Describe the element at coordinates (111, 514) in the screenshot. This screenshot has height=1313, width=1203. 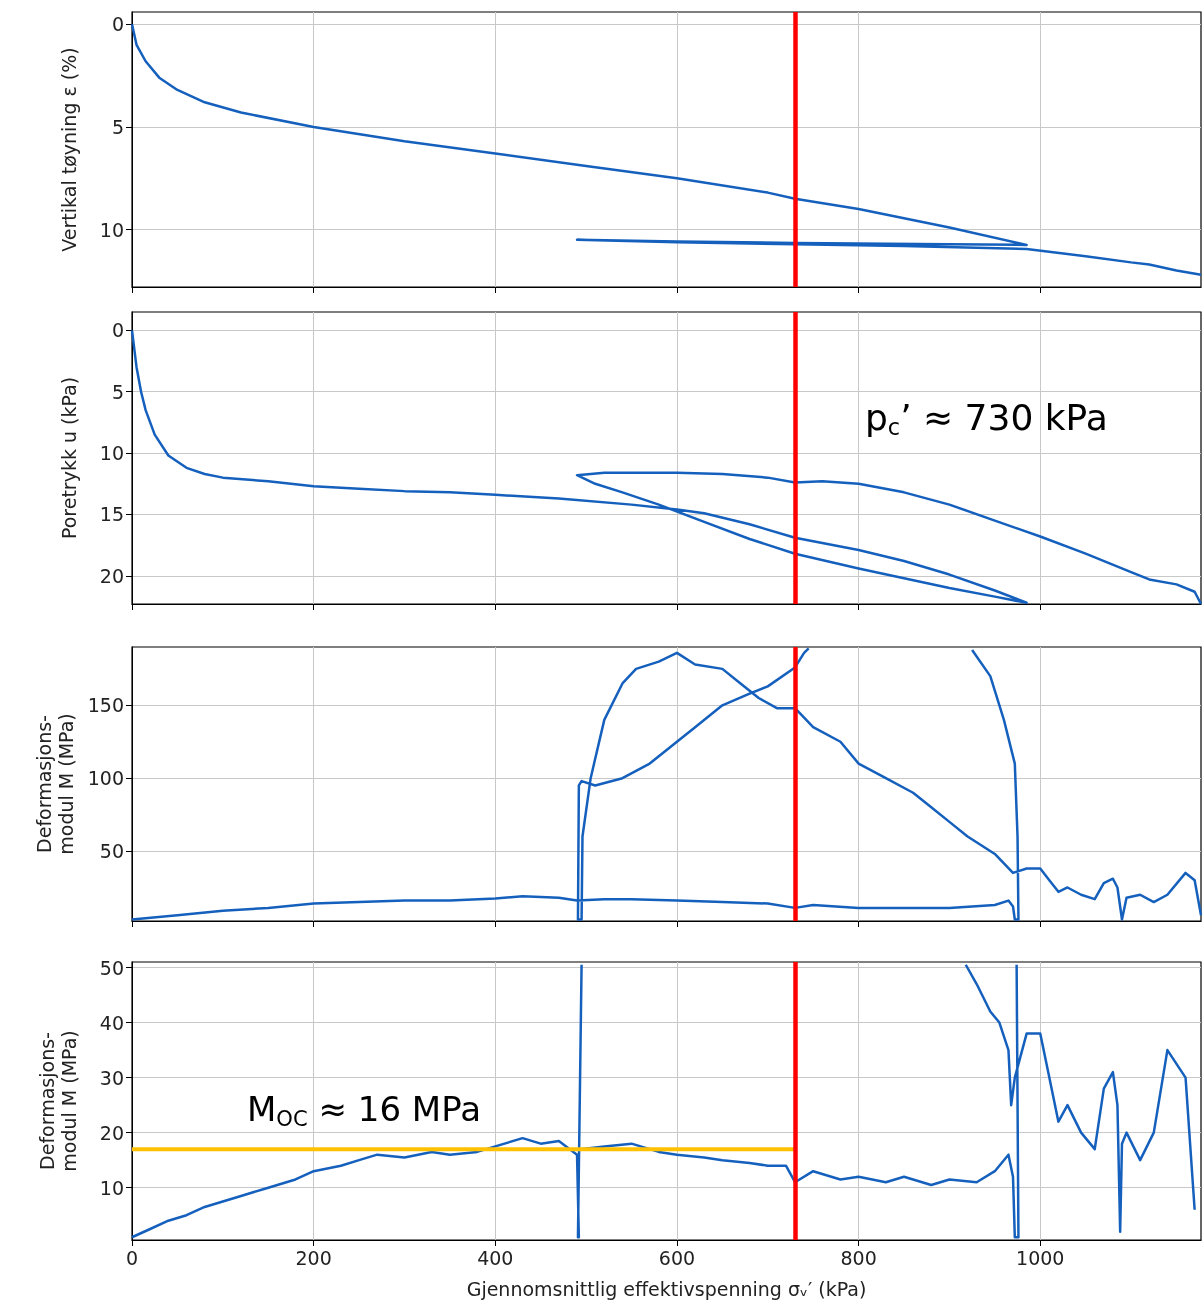
I see `y-tick-label: 15` at that location.